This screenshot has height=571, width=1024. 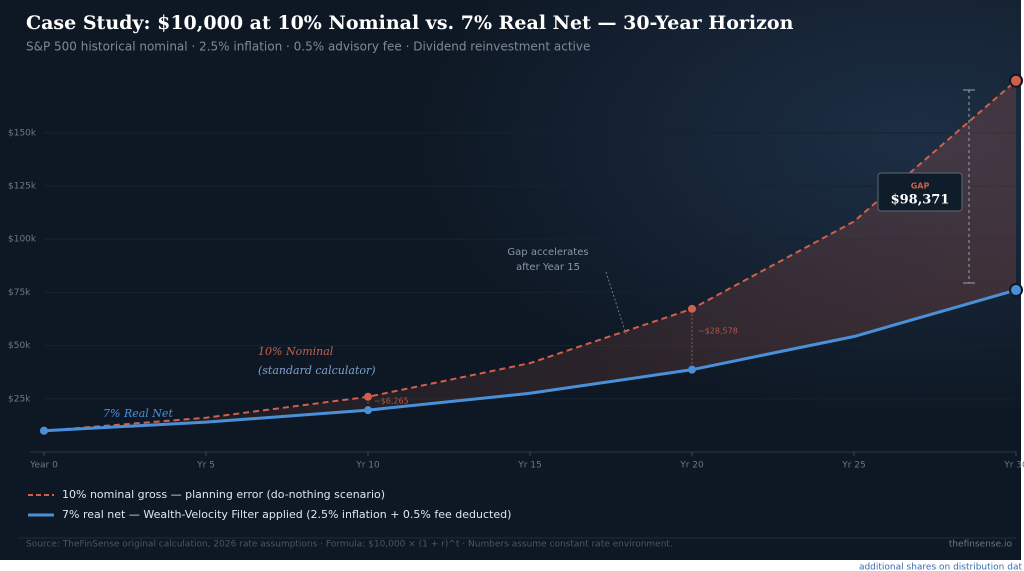 I want to click on gap-box-value: $98,371, so click(x=920, y=200).